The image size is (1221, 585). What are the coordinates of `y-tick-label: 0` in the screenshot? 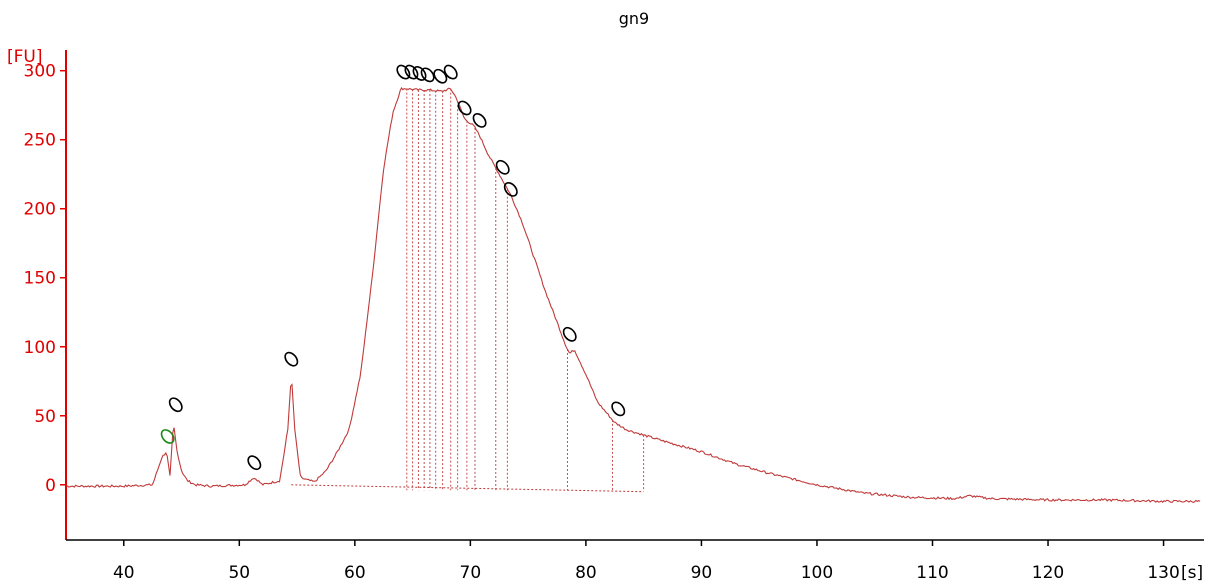 It's located at (50, 486).